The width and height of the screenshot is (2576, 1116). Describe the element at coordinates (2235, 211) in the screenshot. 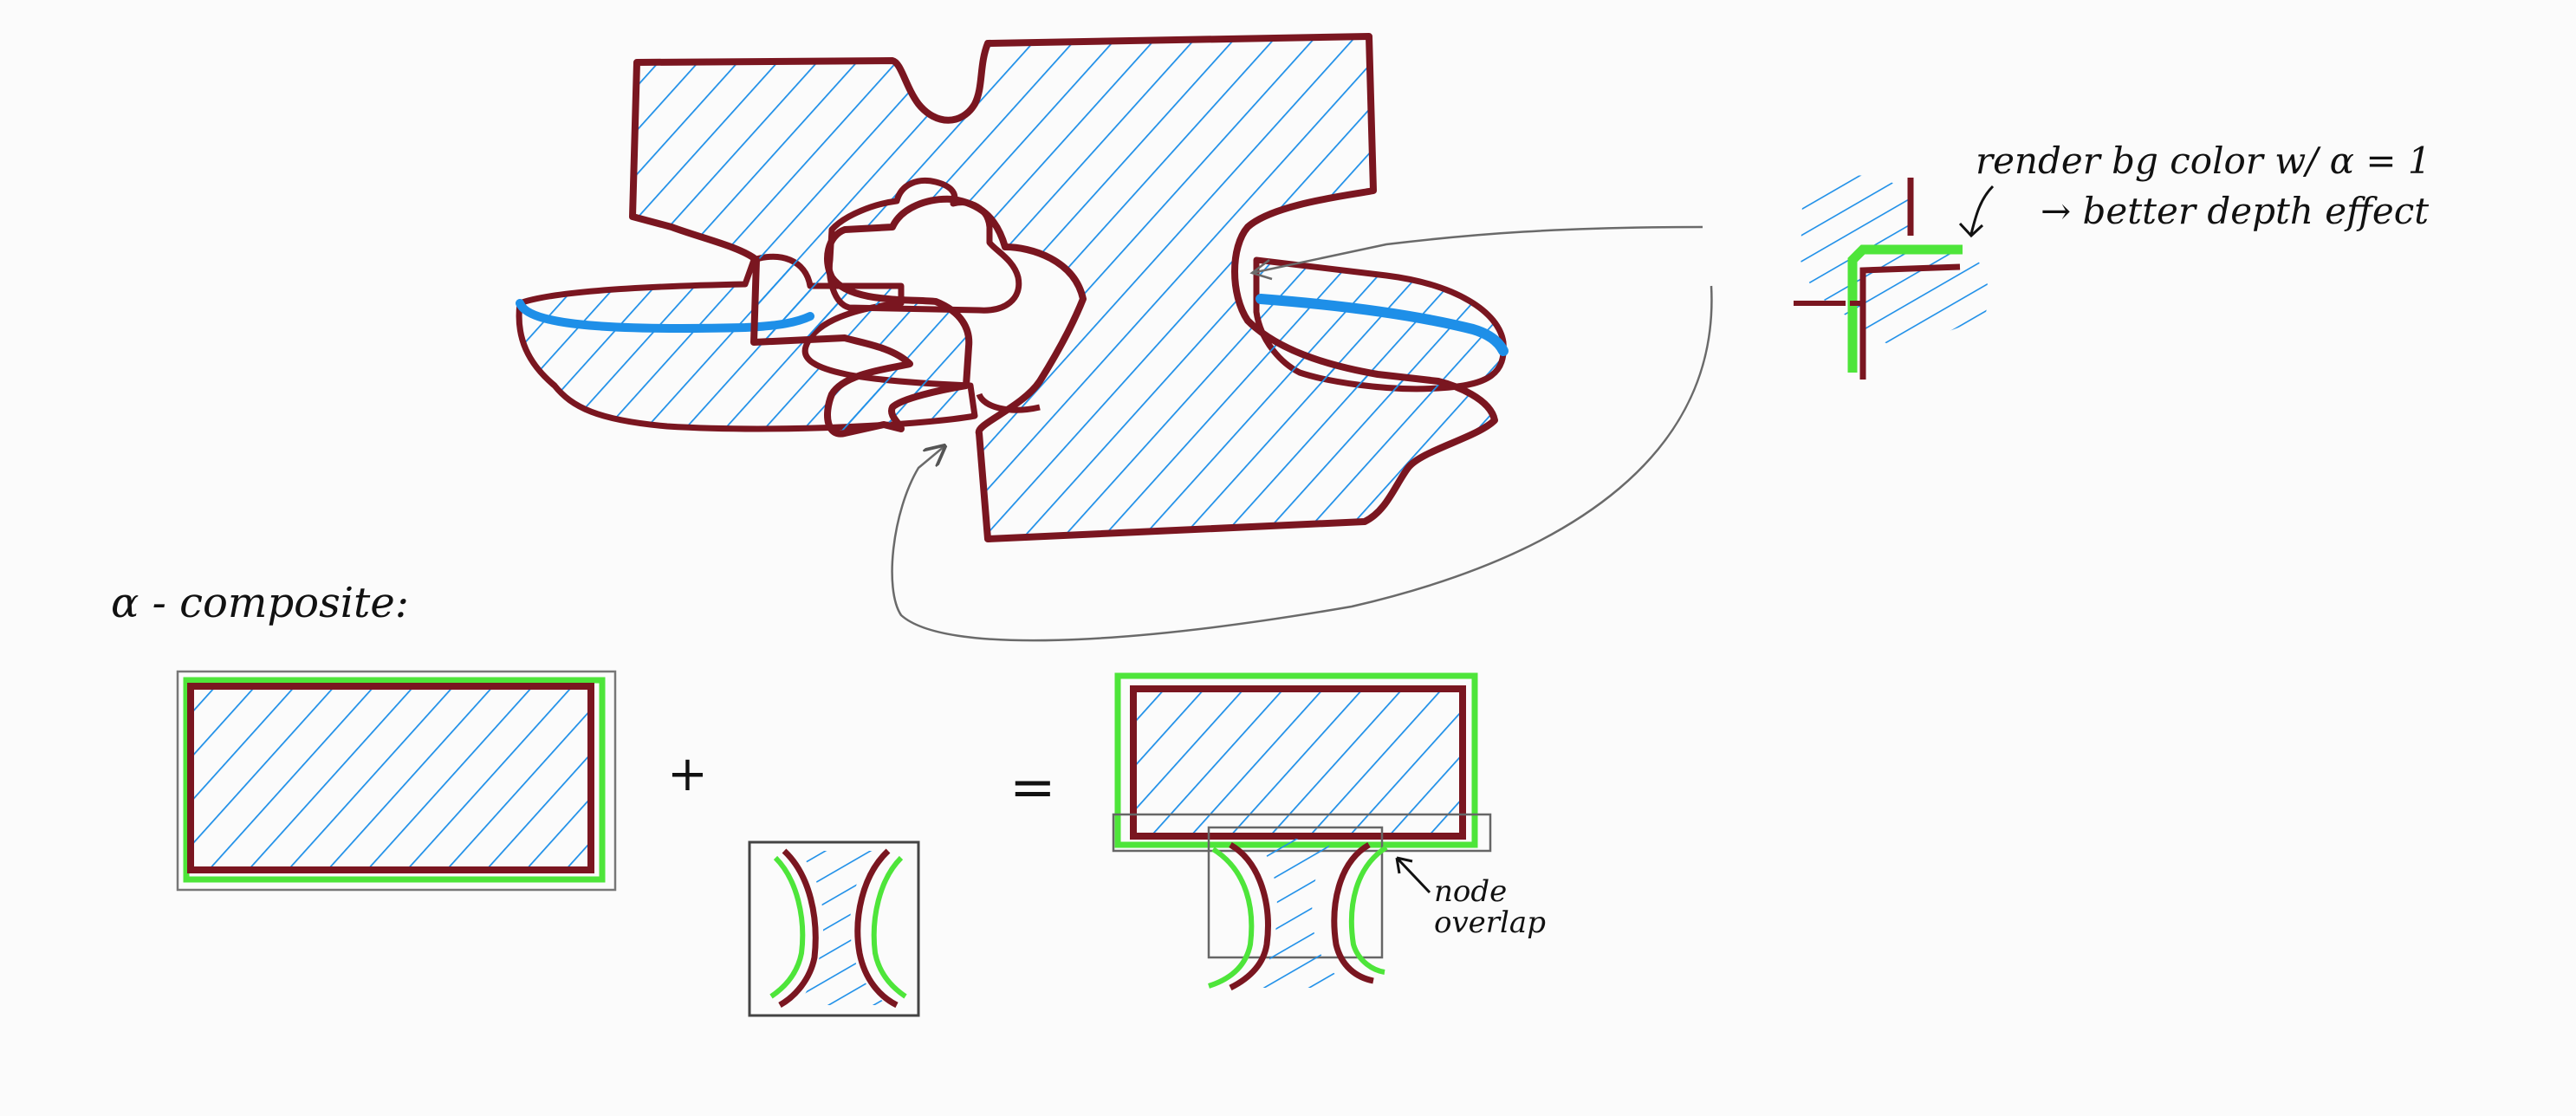

I see `depth-note: → better depth effect` at that location.